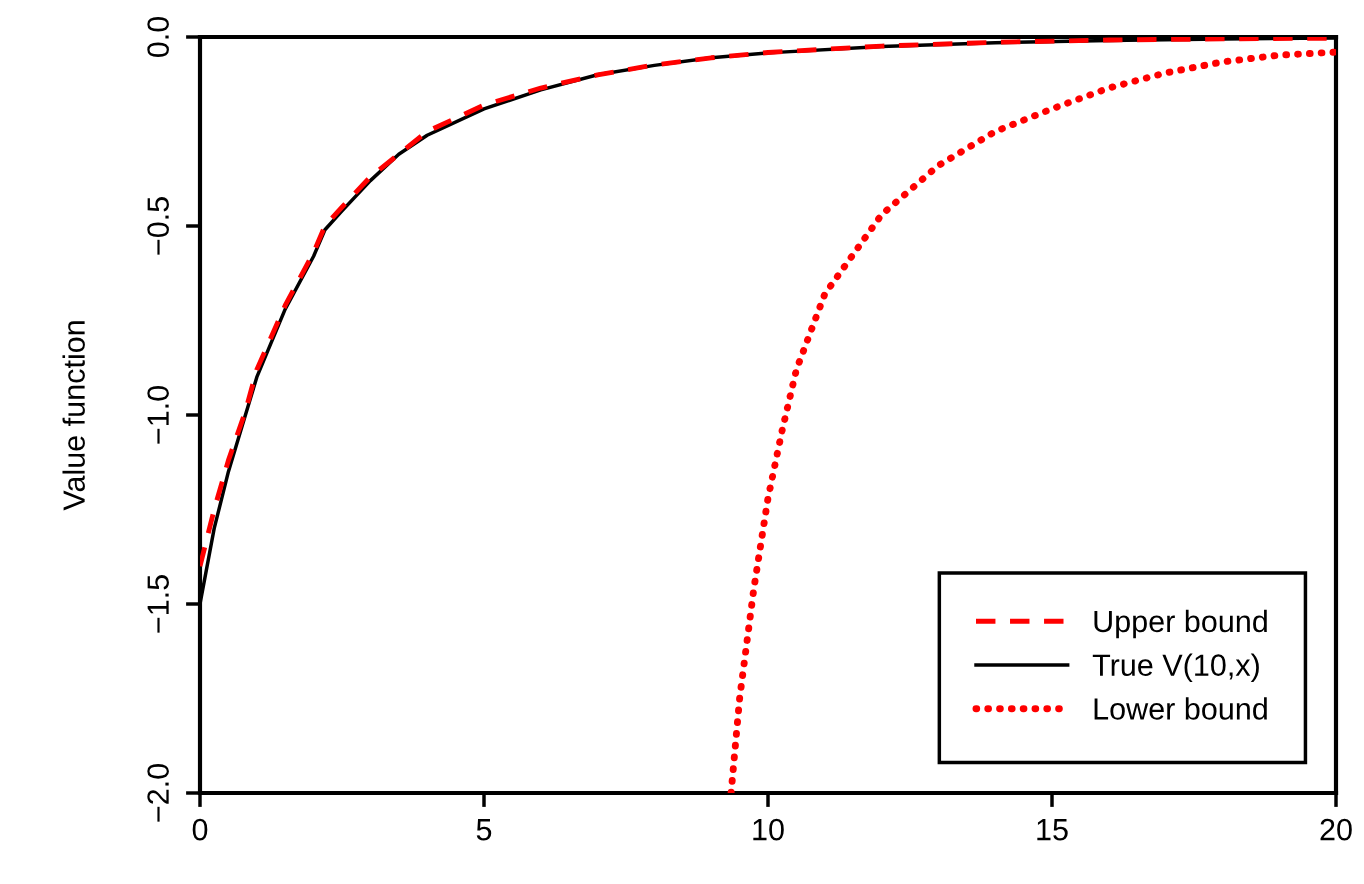 Image resolution: width=1364 pixels, height=884 pixels. Describe the element at coordinates (1175, 667) in the screenshot. I see `legend-label: True V(10,x)` at that location.